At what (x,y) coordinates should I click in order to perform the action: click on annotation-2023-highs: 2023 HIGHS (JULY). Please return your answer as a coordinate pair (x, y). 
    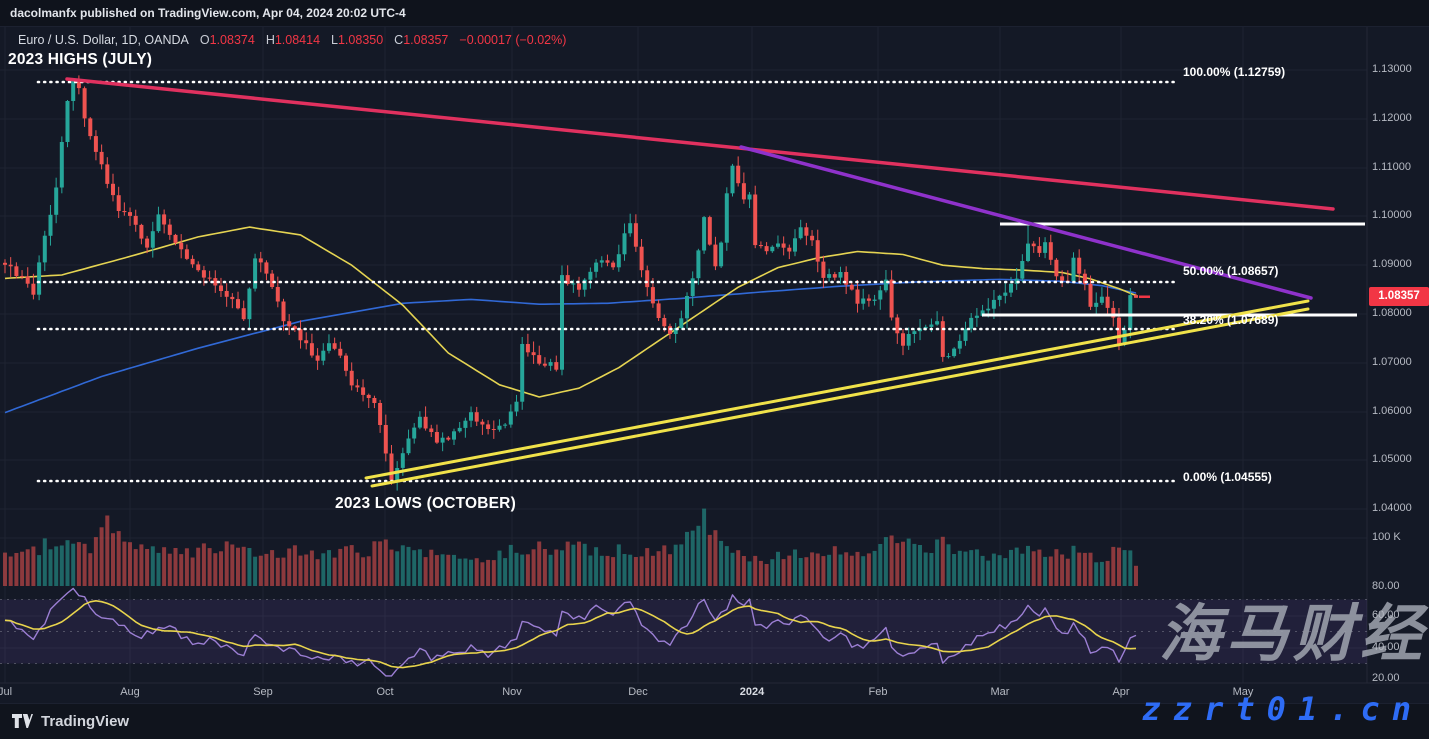
    Looking at the image, I should click on (80, 59).